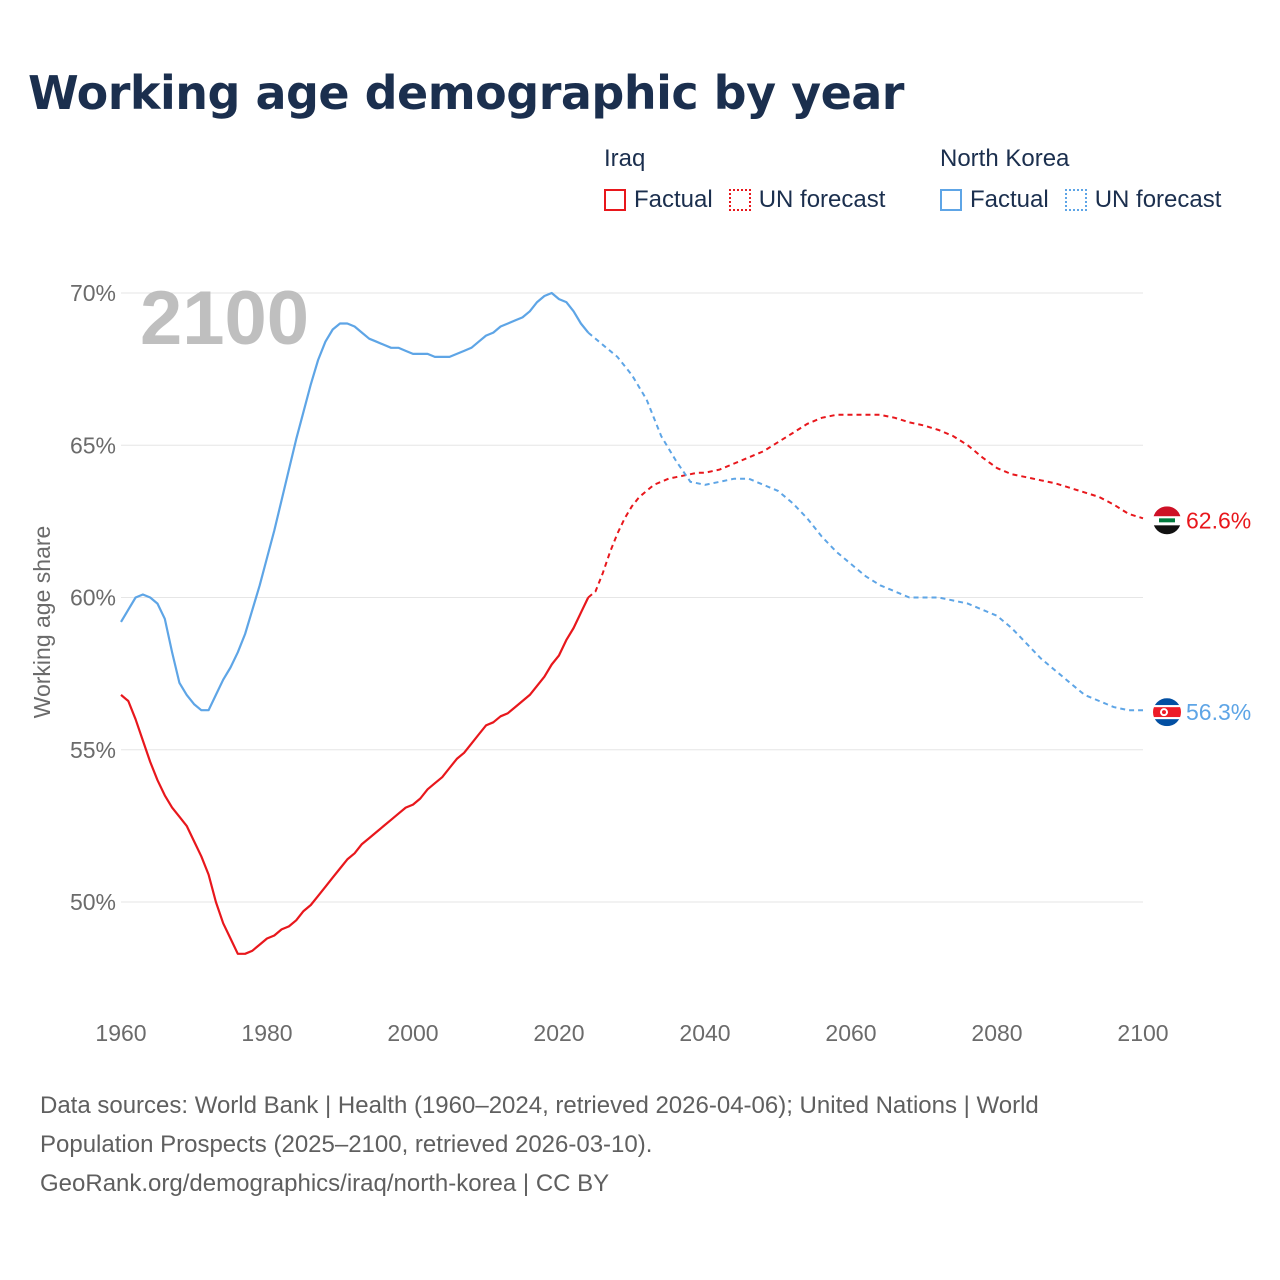 The image size is (1280, 1280). I want to click on end-label-iraq: 62.6%, so click(1218, 520).